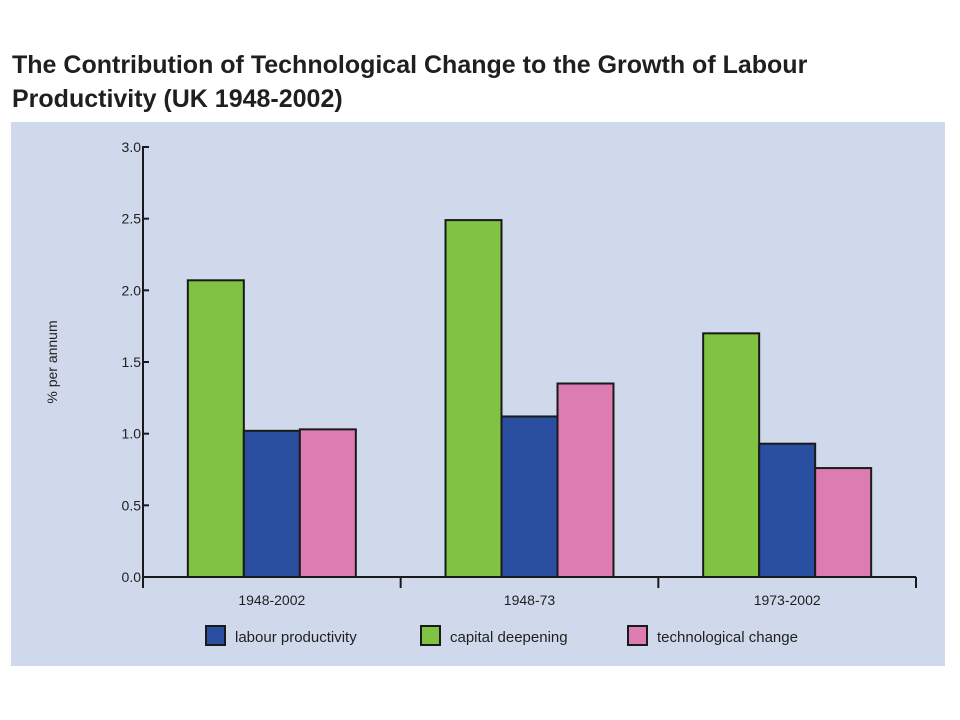  Describe the element at coordinates (296, 637) in the screenshot. I see `legend-label-labour-productivity: labour productivity` at that location.